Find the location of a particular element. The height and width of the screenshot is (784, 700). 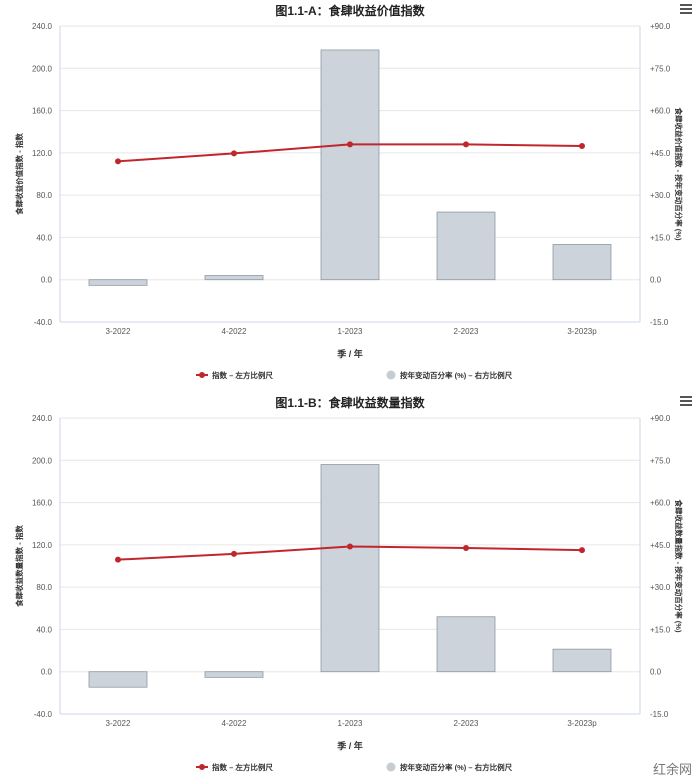

y-right-axis-title: 食肆收益数量指数 - 按年变动百分率 (%) is located at coordinates (679, 566).